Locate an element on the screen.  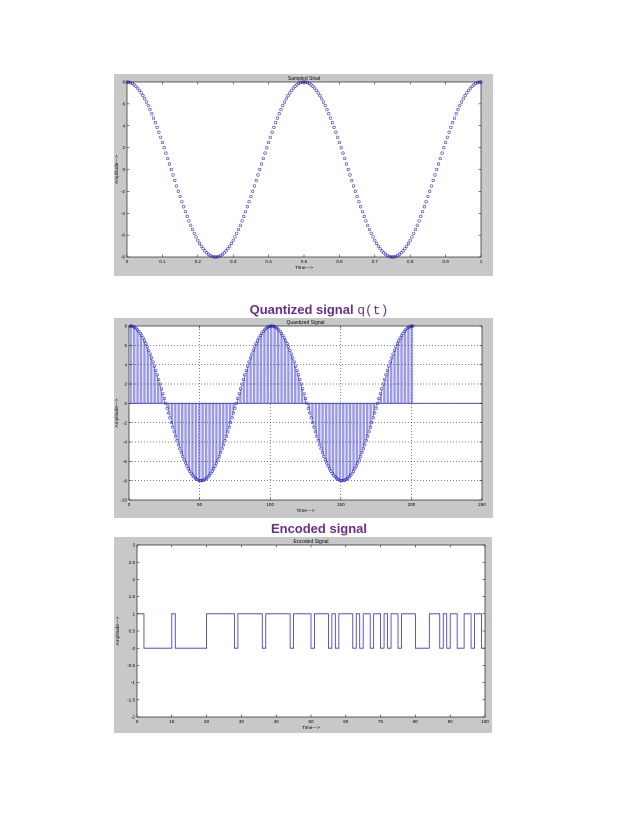
y-tick-label: -6 is located at coordinates (125, 461).